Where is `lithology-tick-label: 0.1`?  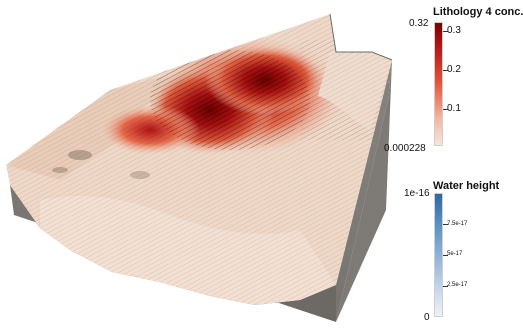
lithology-tick-label: 0.1 is located at coordinates (454, 108).